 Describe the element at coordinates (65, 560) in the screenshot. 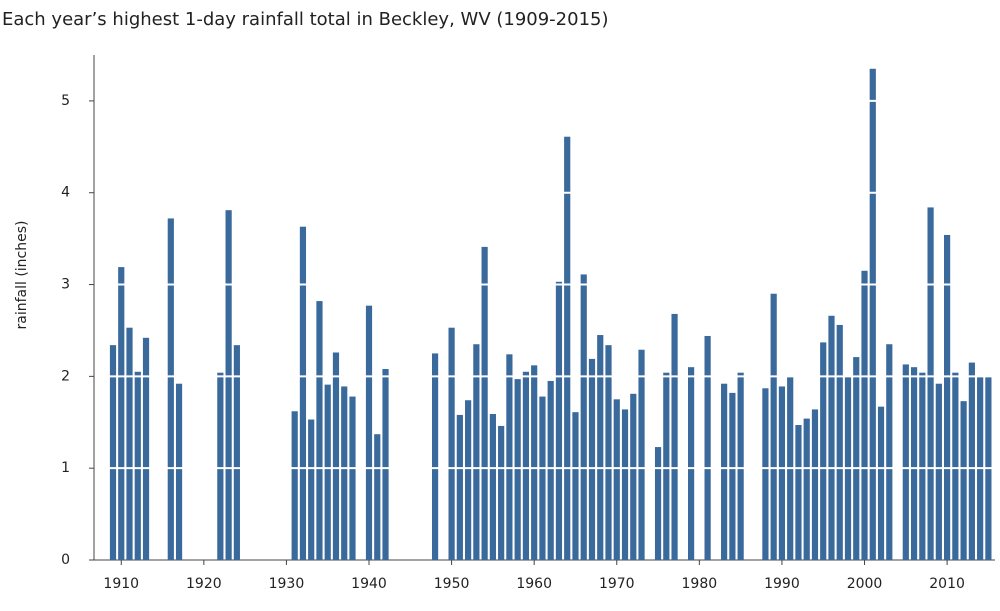

I see `y-tick-label: 0` at that location.